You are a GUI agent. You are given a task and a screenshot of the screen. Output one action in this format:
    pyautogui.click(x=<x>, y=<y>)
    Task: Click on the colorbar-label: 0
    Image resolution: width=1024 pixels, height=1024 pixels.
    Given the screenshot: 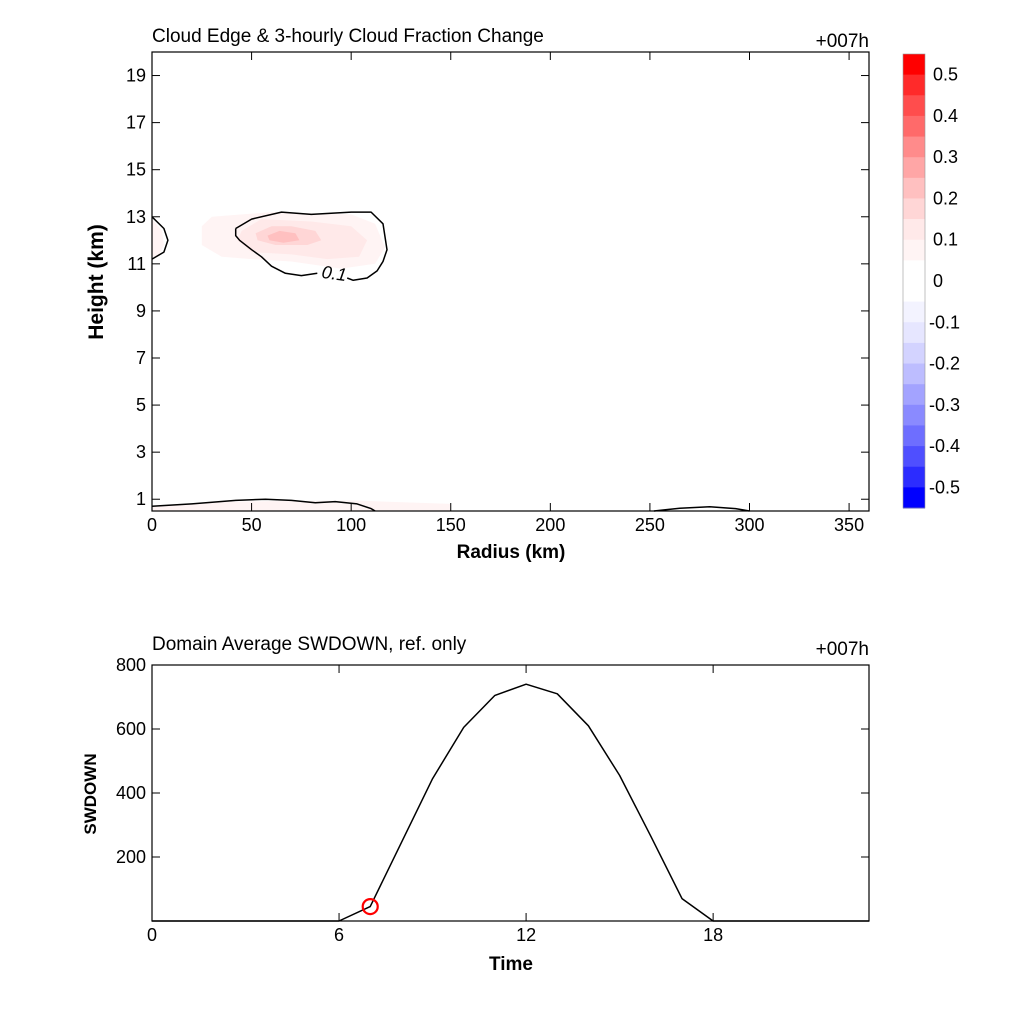 What is the action you would take?
    pyautogui.click(x=938, y=281)
    